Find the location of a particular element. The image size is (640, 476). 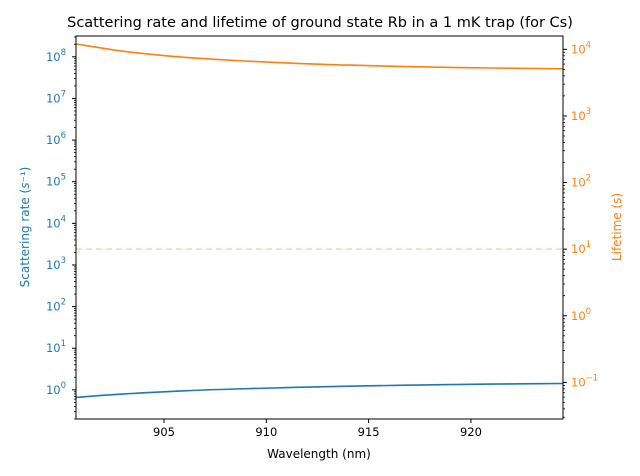

left-y-tick-label: 10⁴ is located at coordinates (56, 222).